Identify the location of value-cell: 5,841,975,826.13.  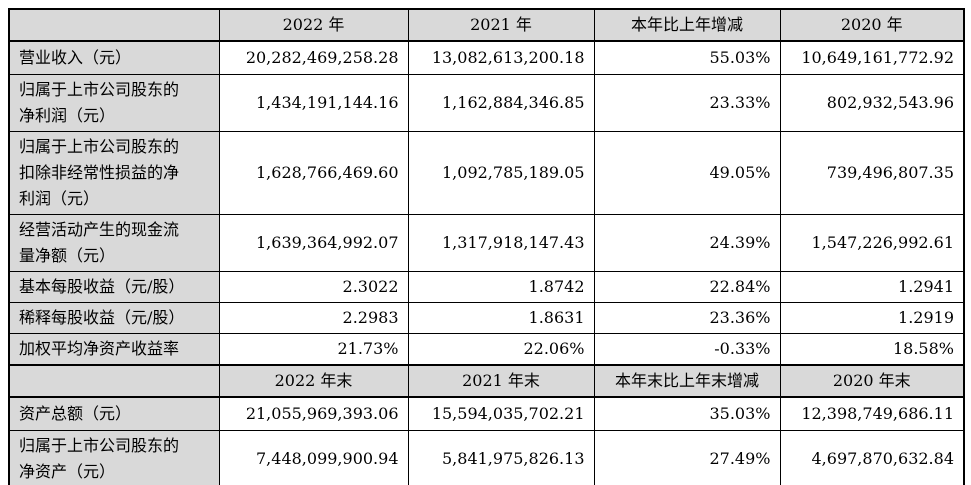
(501, 457).